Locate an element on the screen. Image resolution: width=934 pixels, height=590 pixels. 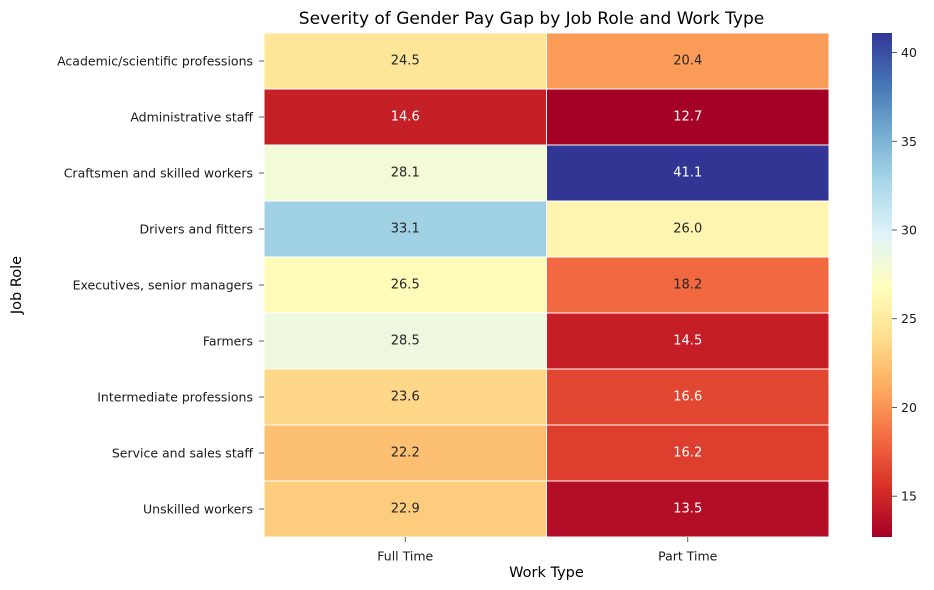
cell-value-label: 24.5 is located at coordinates (405, 61).